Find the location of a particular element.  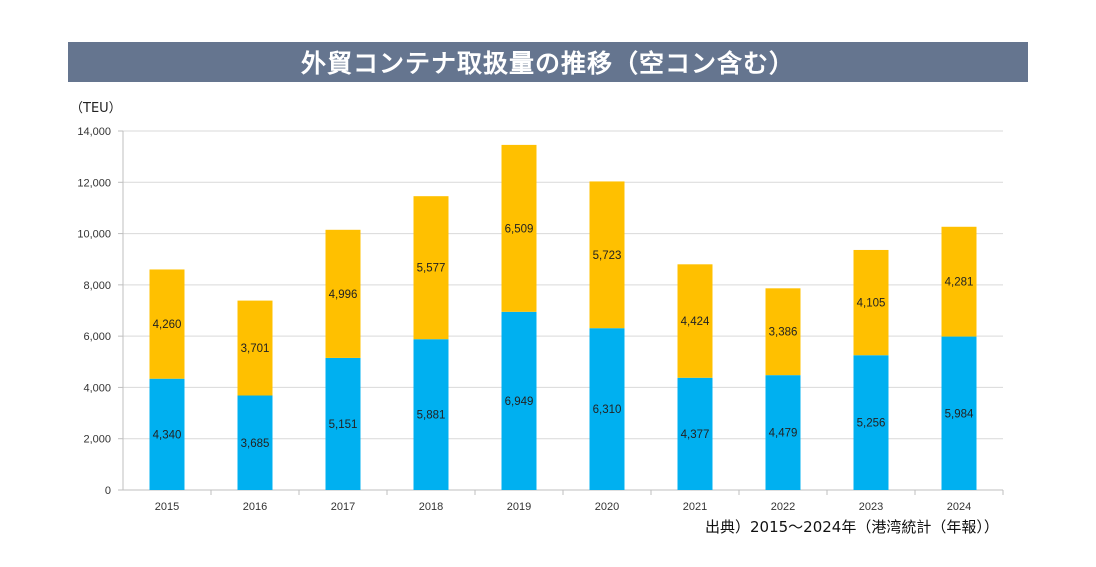

x-tick-label: 2015 is located at coordinates (167, 507).